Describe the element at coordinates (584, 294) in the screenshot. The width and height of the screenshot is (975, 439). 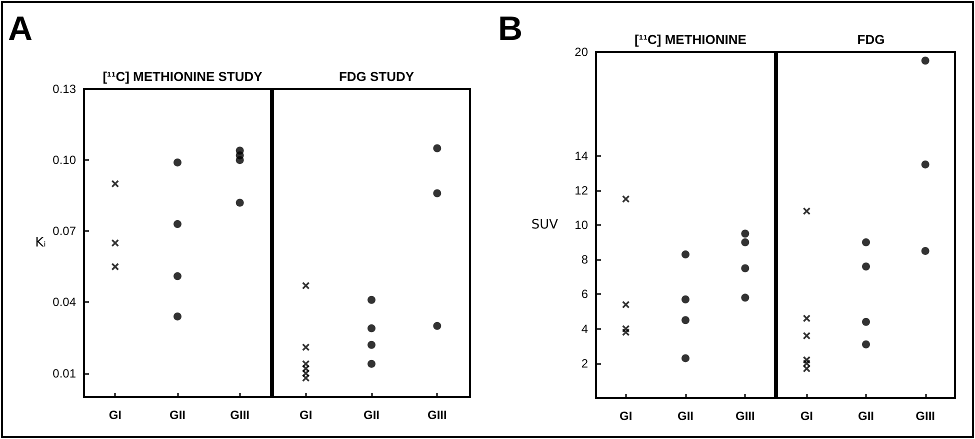
I see `y-tick-label: 6` at that location.